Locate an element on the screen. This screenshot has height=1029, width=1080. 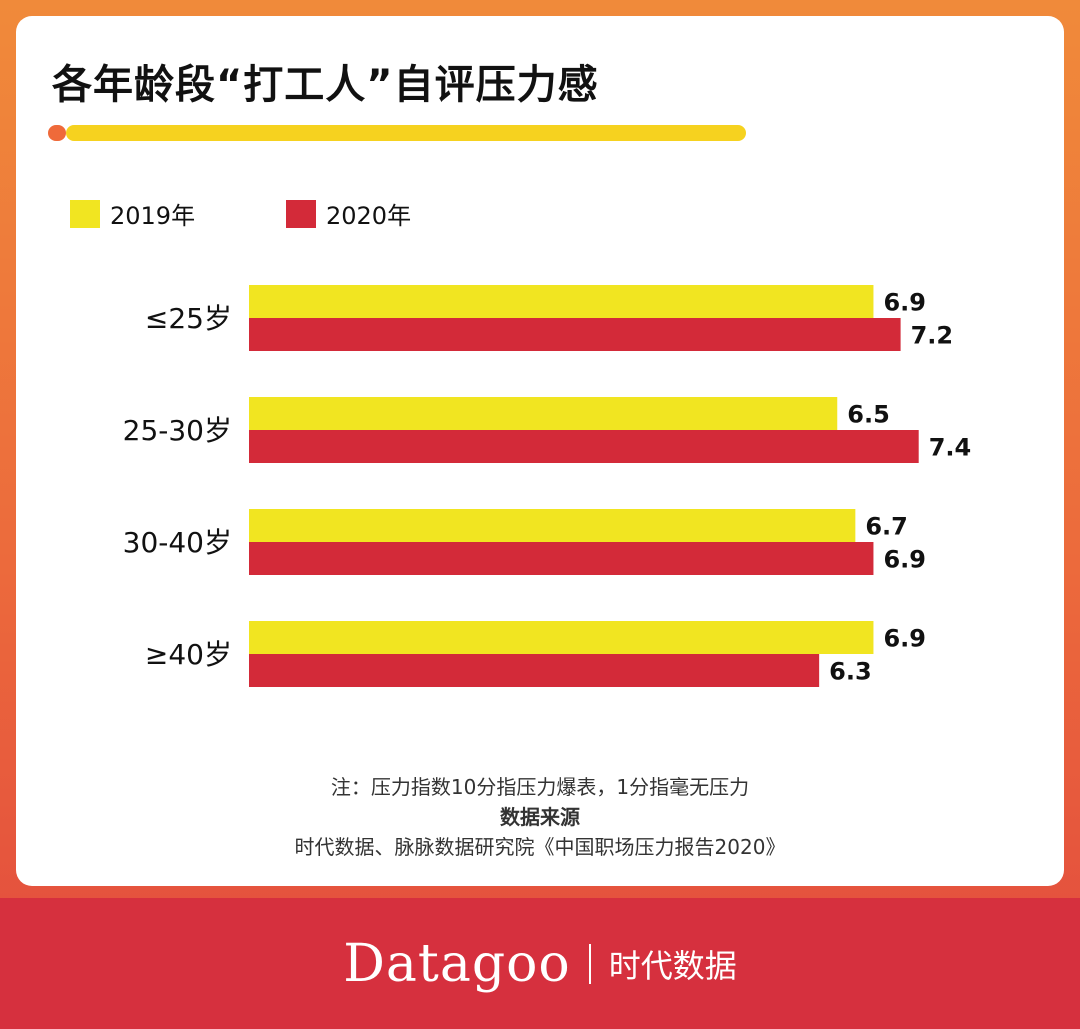
legend-item-2020: 2020年 is located at coordinates (348, 213).